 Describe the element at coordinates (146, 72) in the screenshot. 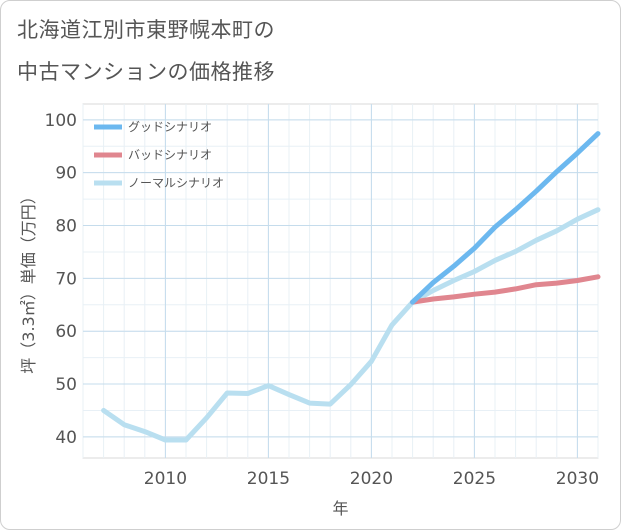

I see `chart-title-line-2: 中古マンションの価格推移` at that location.